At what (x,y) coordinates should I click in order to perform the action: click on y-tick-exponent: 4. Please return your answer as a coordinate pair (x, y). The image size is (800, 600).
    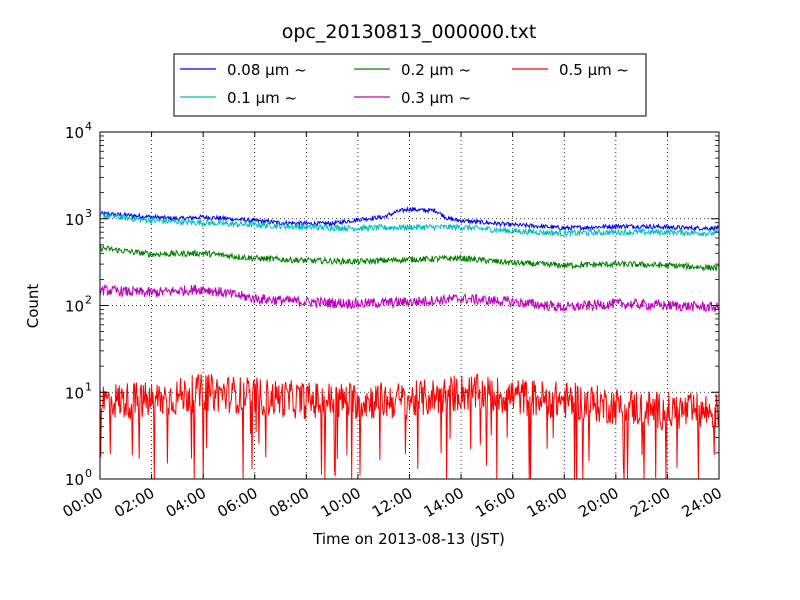
    Looking at the image, I should click on (88, 126).